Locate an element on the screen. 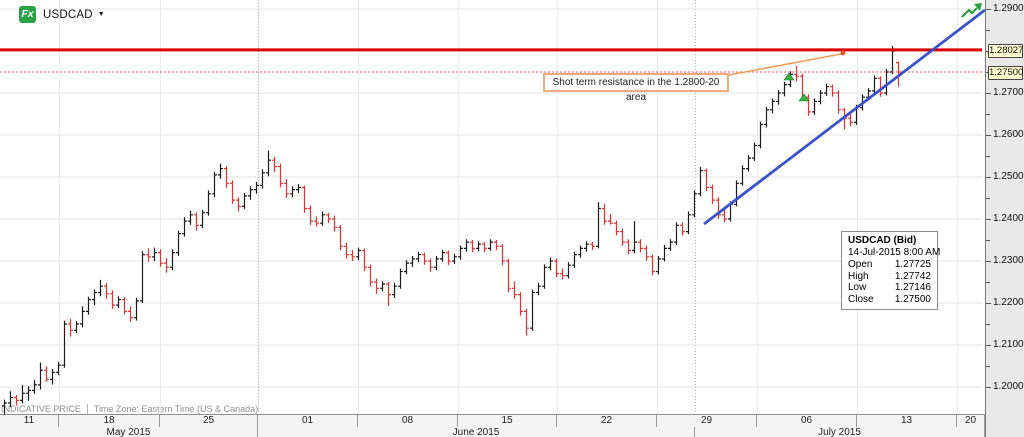 The height and width of the screenshot is (437, 1024). day-tick-label: 01 is located at coordinates (308, 421).